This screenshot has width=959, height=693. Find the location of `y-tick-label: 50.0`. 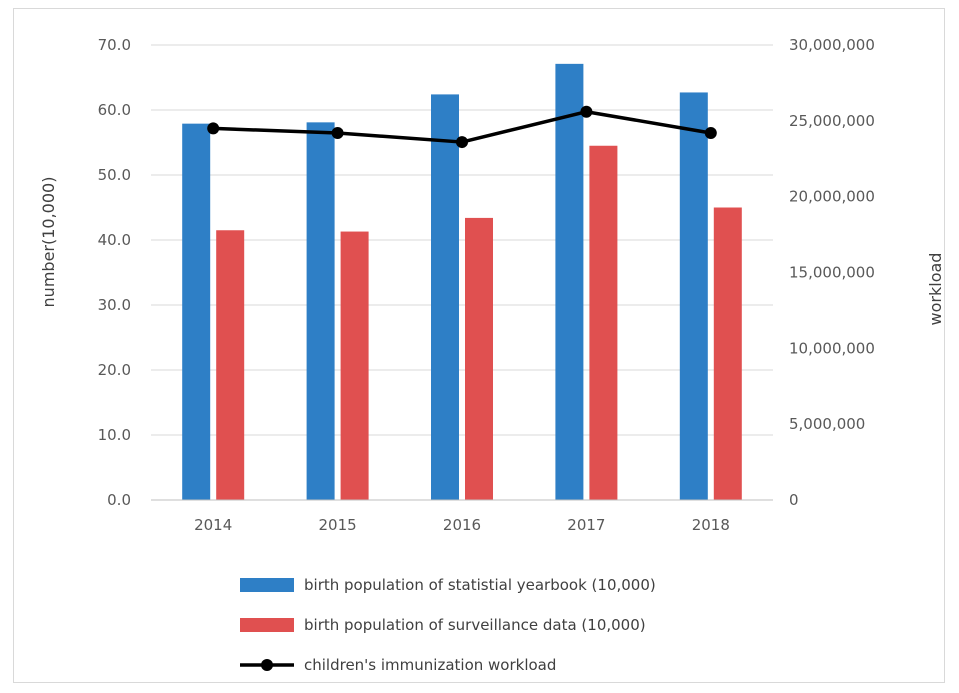

y-tick-label: 50.0 is located at coordinates (114, 175).